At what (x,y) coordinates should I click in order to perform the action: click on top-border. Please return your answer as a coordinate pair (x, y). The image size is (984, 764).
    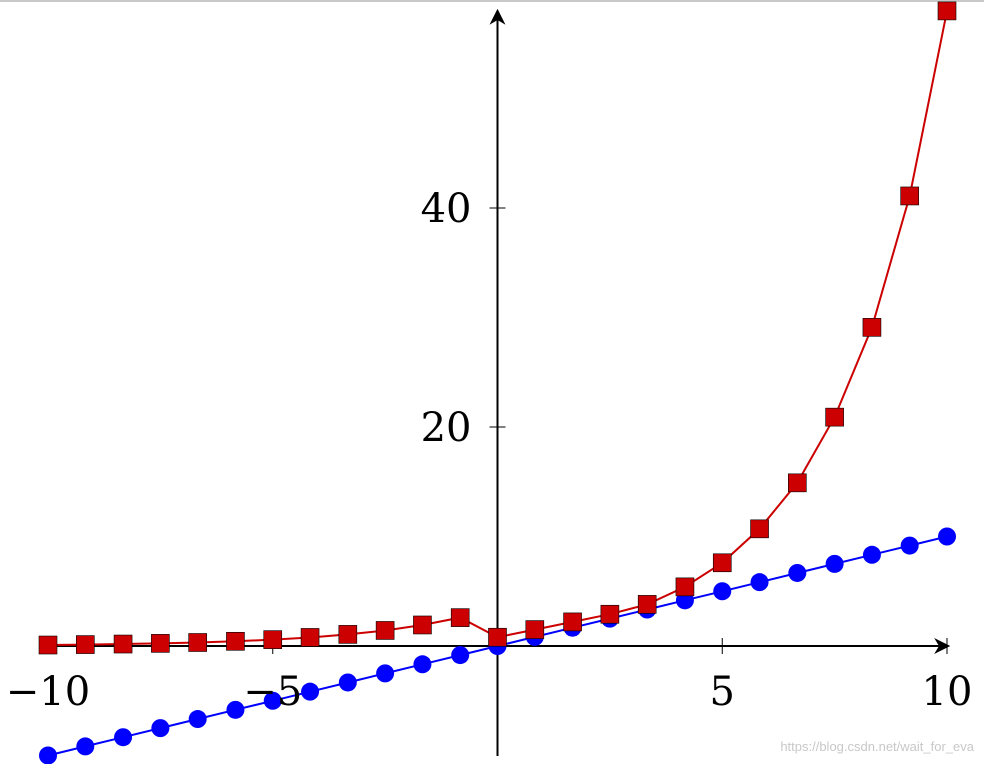
    Looking at the image, I should click on (492, 1).